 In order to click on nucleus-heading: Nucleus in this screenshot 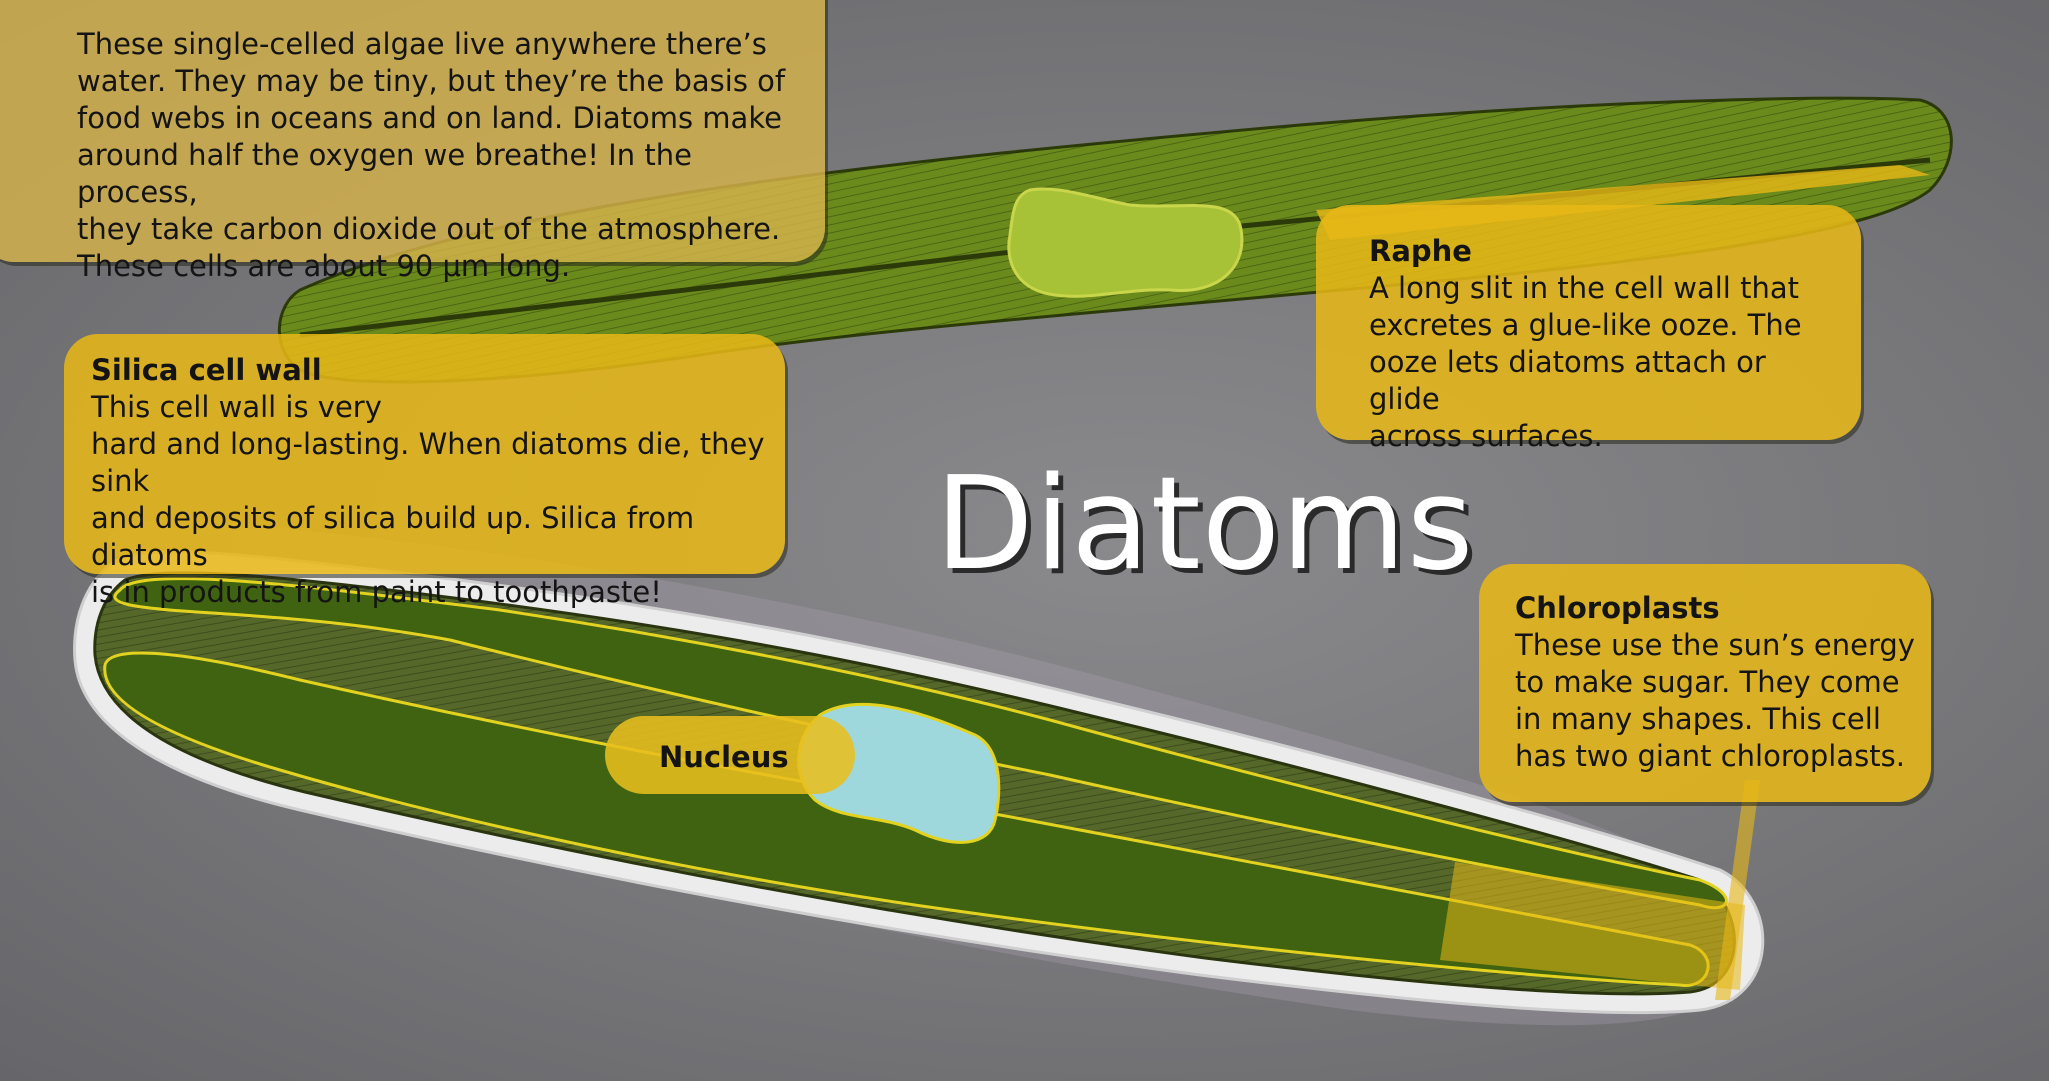, I will do `click(724, 757)`.